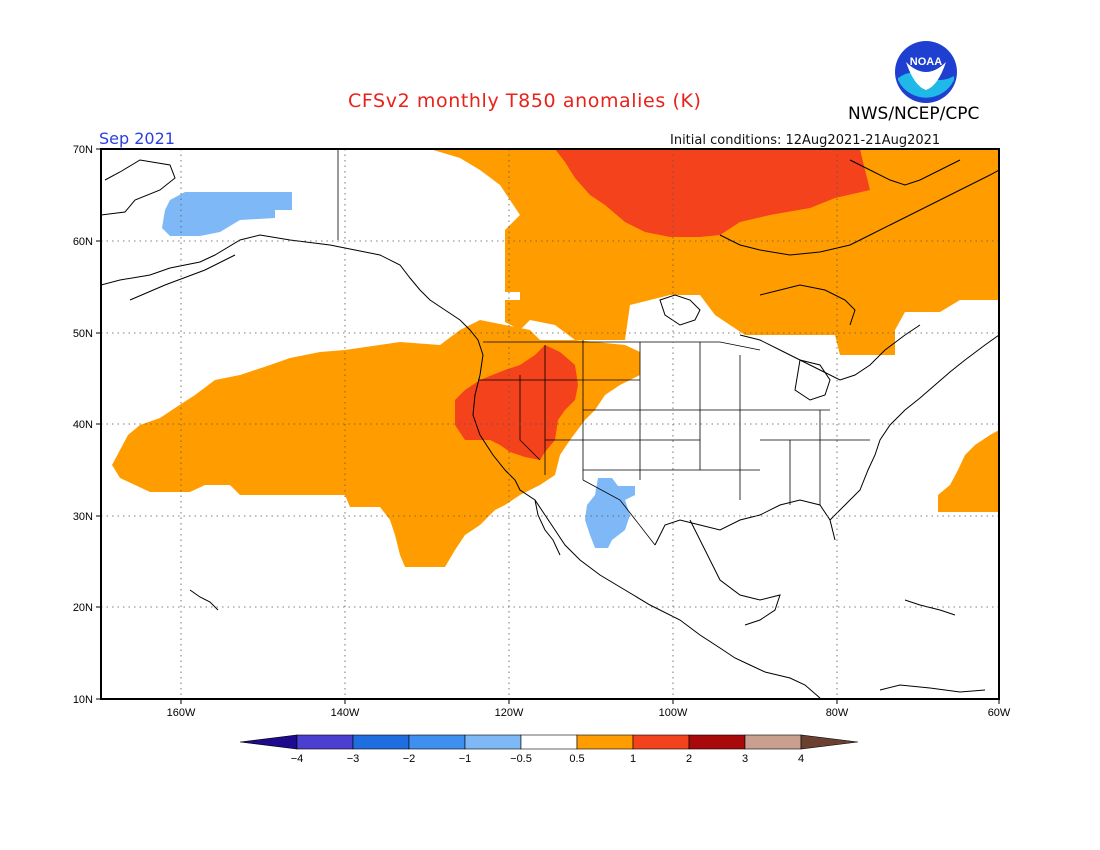 The width and height of the screenshot is (1100, 850). What do you see at coordinates (837, 713) in the screenshot?
I see `lon-label: 80W` at bounding box center [837, 713].